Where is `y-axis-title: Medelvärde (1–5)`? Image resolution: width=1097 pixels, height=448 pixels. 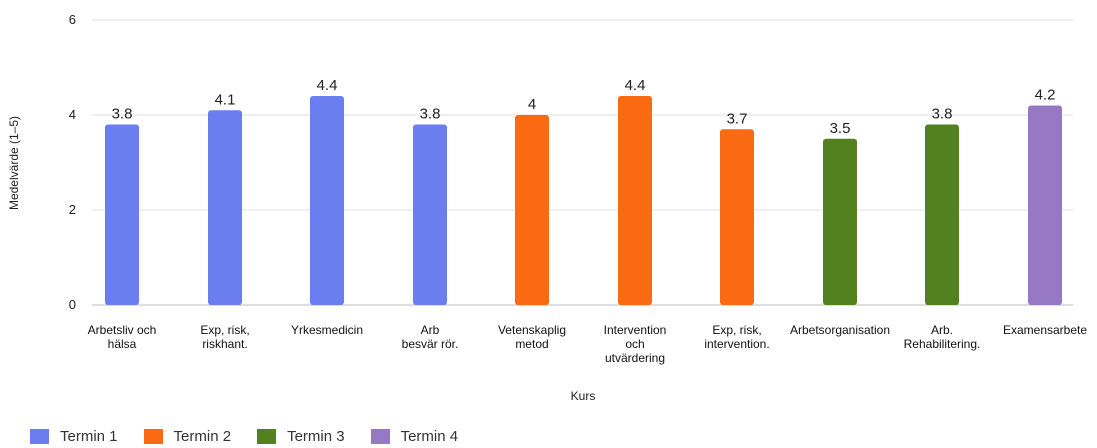
y-axis-title: Medelvärde (1–5) is located at coordinates (14, 163).